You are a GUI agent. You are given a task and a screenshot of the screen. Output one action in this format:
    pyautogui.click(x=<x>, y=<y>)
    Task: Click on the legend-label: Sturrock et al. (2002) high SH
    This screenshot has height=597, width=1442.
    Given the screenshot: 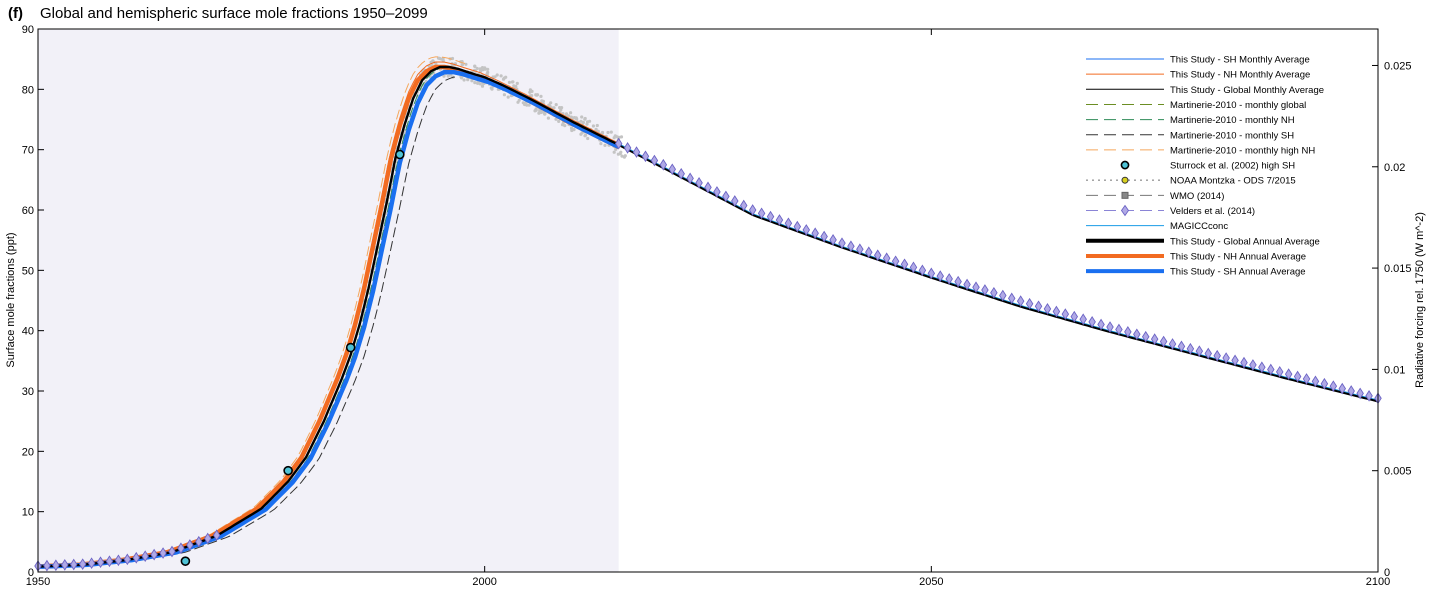 What is the action you would take?
    pyautogui.click(x=1232, y=166)
    